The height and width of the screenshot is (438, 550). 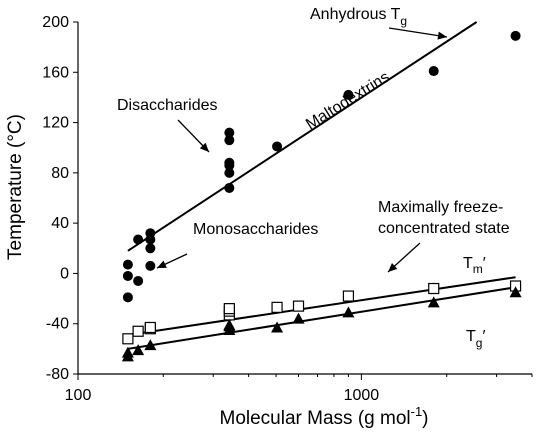 I want to click on x-tick-label: 100, so click(x=78, y=395).